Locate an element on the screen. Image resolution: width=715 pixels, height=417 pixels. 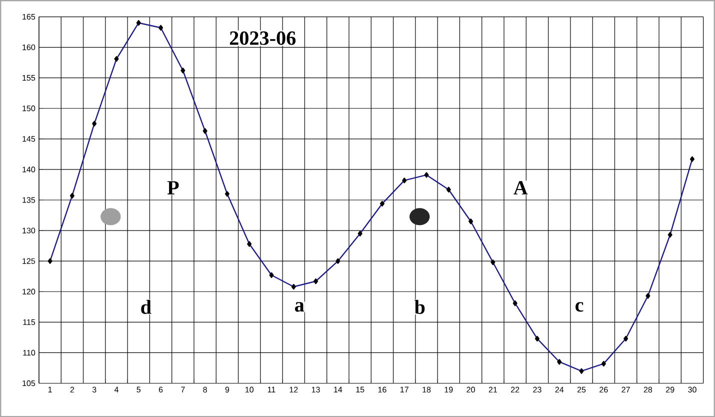
x-tick-label: 22 is located at coordinates (515, 389).